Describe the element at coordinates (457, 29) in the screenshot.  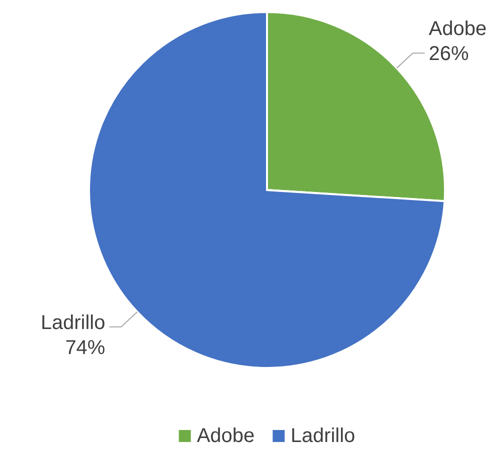
I see `slice-label: Adobe` at that location.